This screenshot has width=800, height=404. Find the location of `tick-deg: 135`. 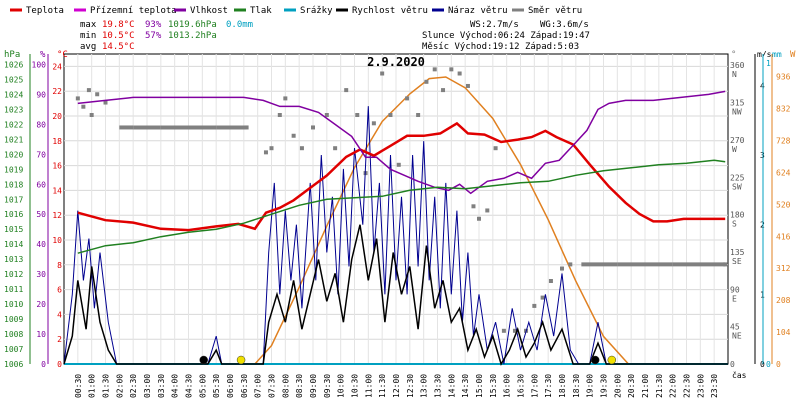

tick-deg: 135 is located at coordinates (737, 252).